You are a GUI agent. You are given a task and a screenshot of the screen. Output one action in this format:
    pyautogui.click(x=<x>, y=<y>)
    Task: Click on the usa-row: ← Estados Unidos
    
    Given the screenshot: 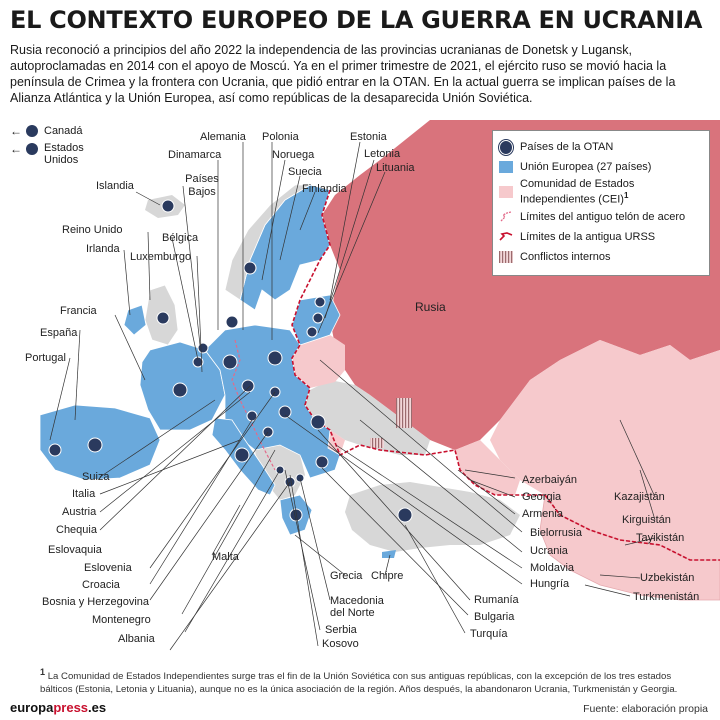 What is the action you would take?
    pyautogui.click(x=47, y=154)
    